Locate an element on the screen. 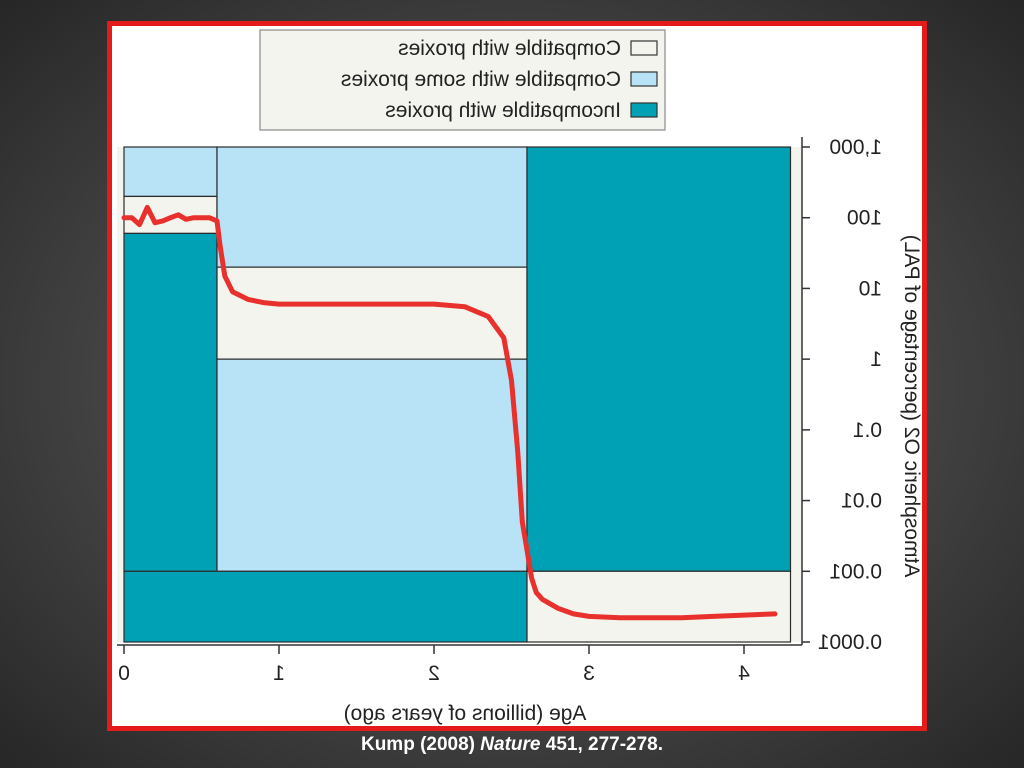 Image resolution: width=1024 pixels, height=768 pixels. legend-label-compatible: Compatible with proxies is located at coordinates (509, 48).